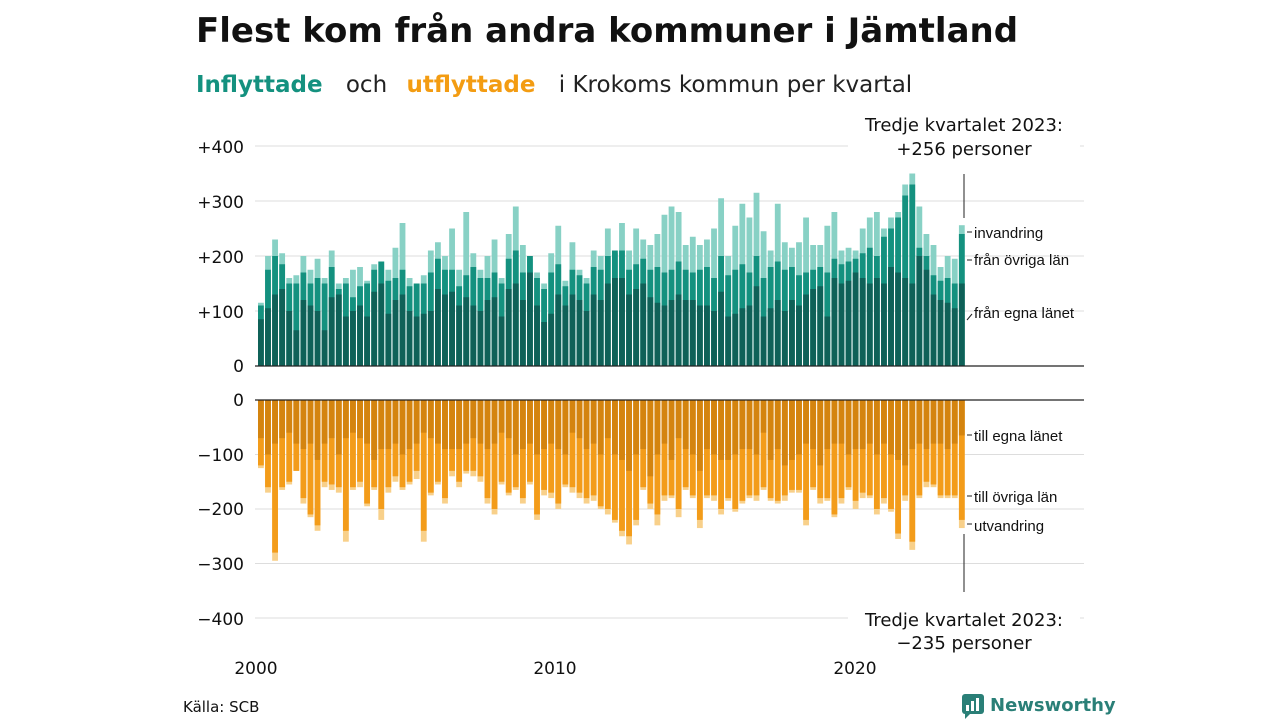  What do you see at coordinates (220, 456) in the screenshot?
I see `y-tick-label: −100` at bounding box center [220, 456].